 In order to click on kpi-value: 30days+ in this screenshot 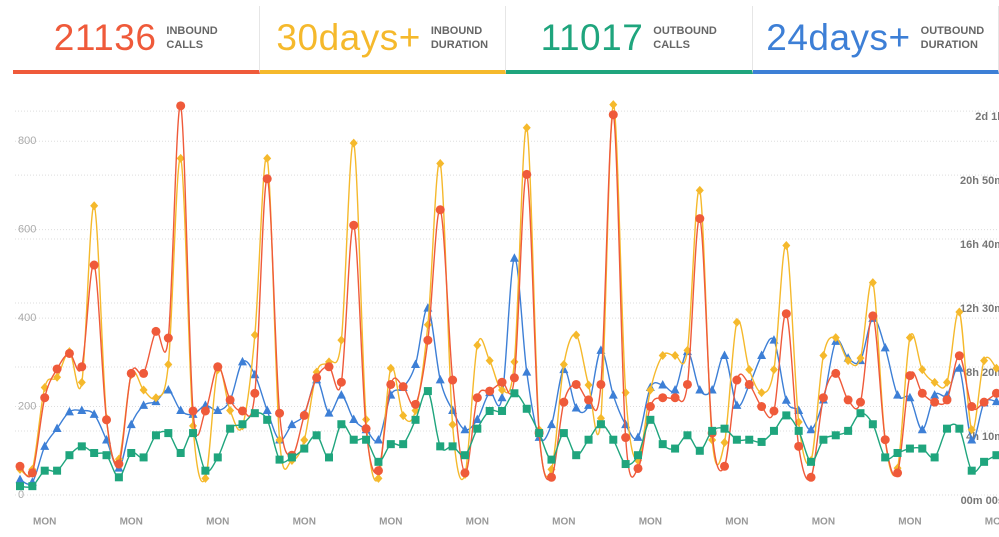, I will do `click(348, 37)`.